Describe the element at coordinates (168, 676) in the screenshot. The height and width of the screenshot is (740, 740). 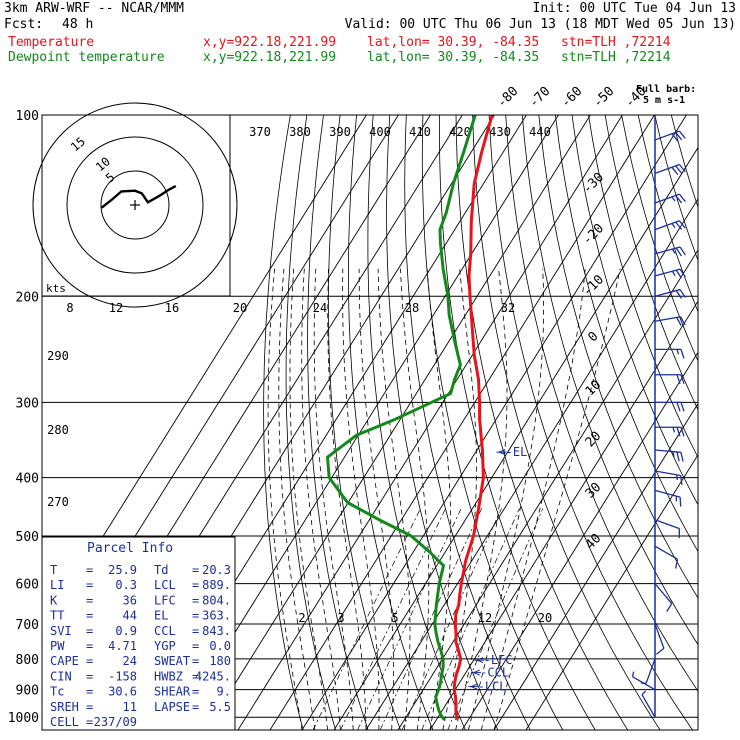
I see `parcel-label-2: HWBZ` at that location.